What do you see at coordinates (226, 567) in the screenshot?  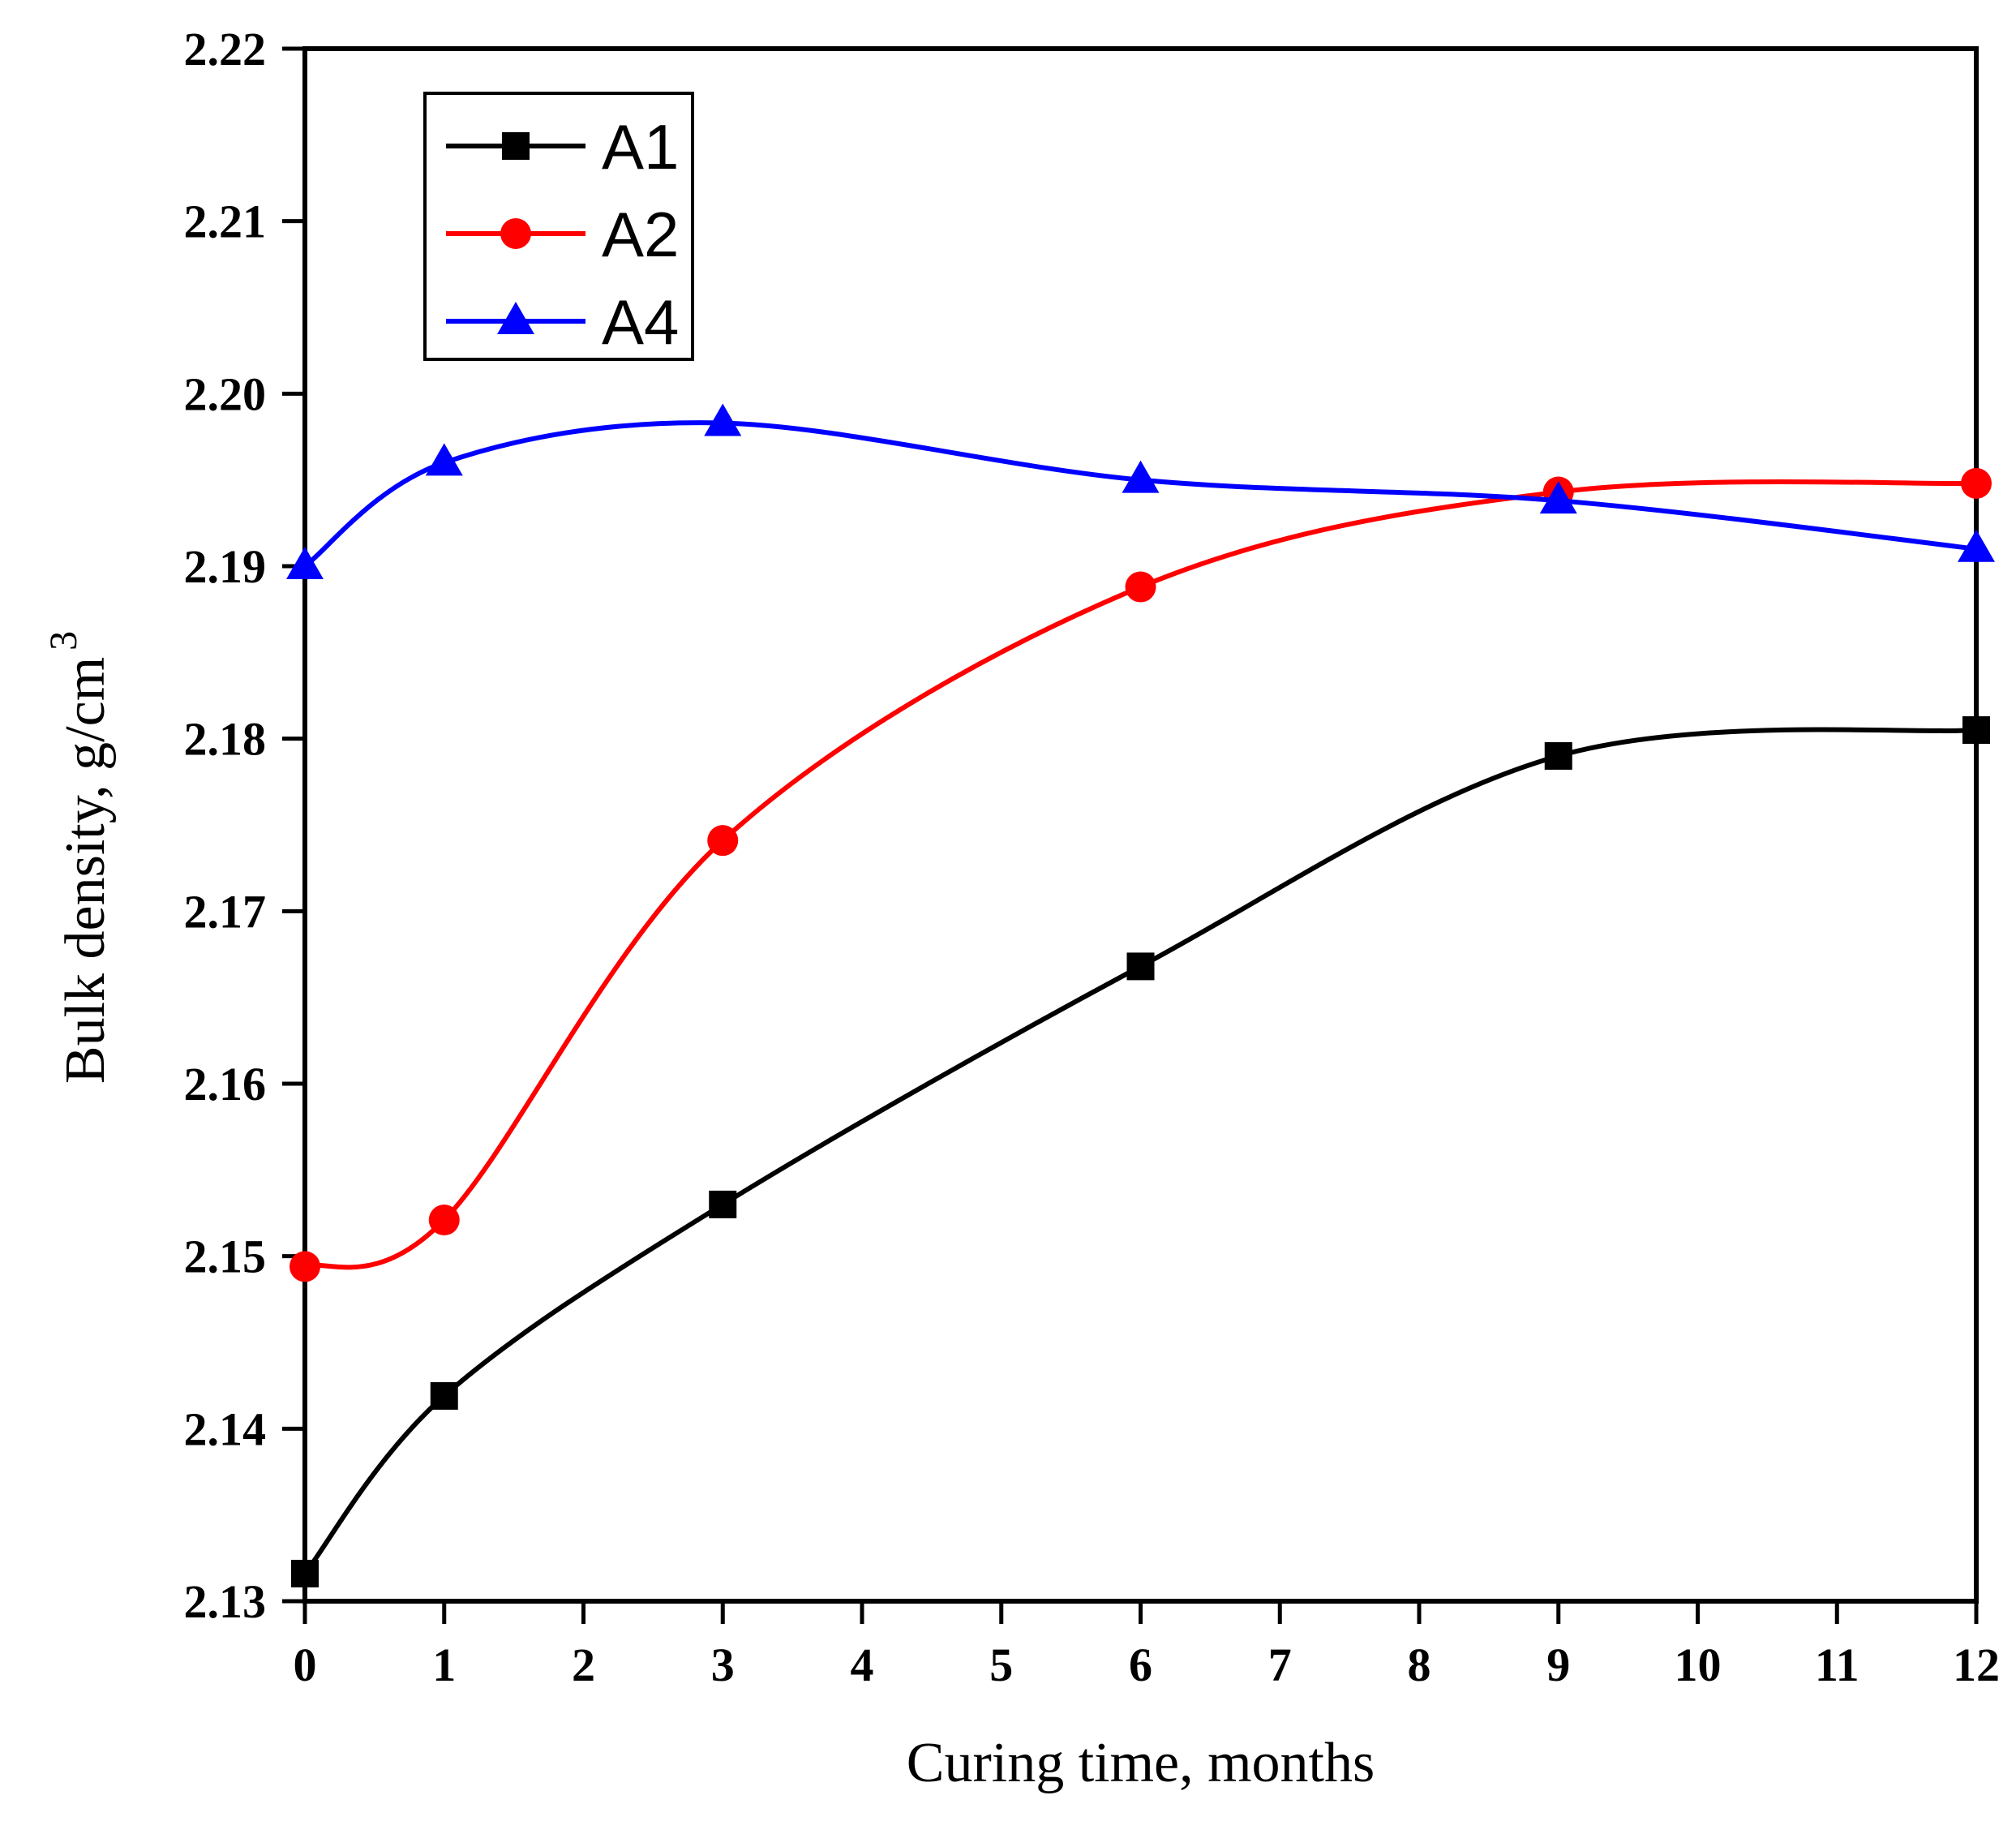 I see `y-tick-label: 2.19` at bounding box center [226, 567].